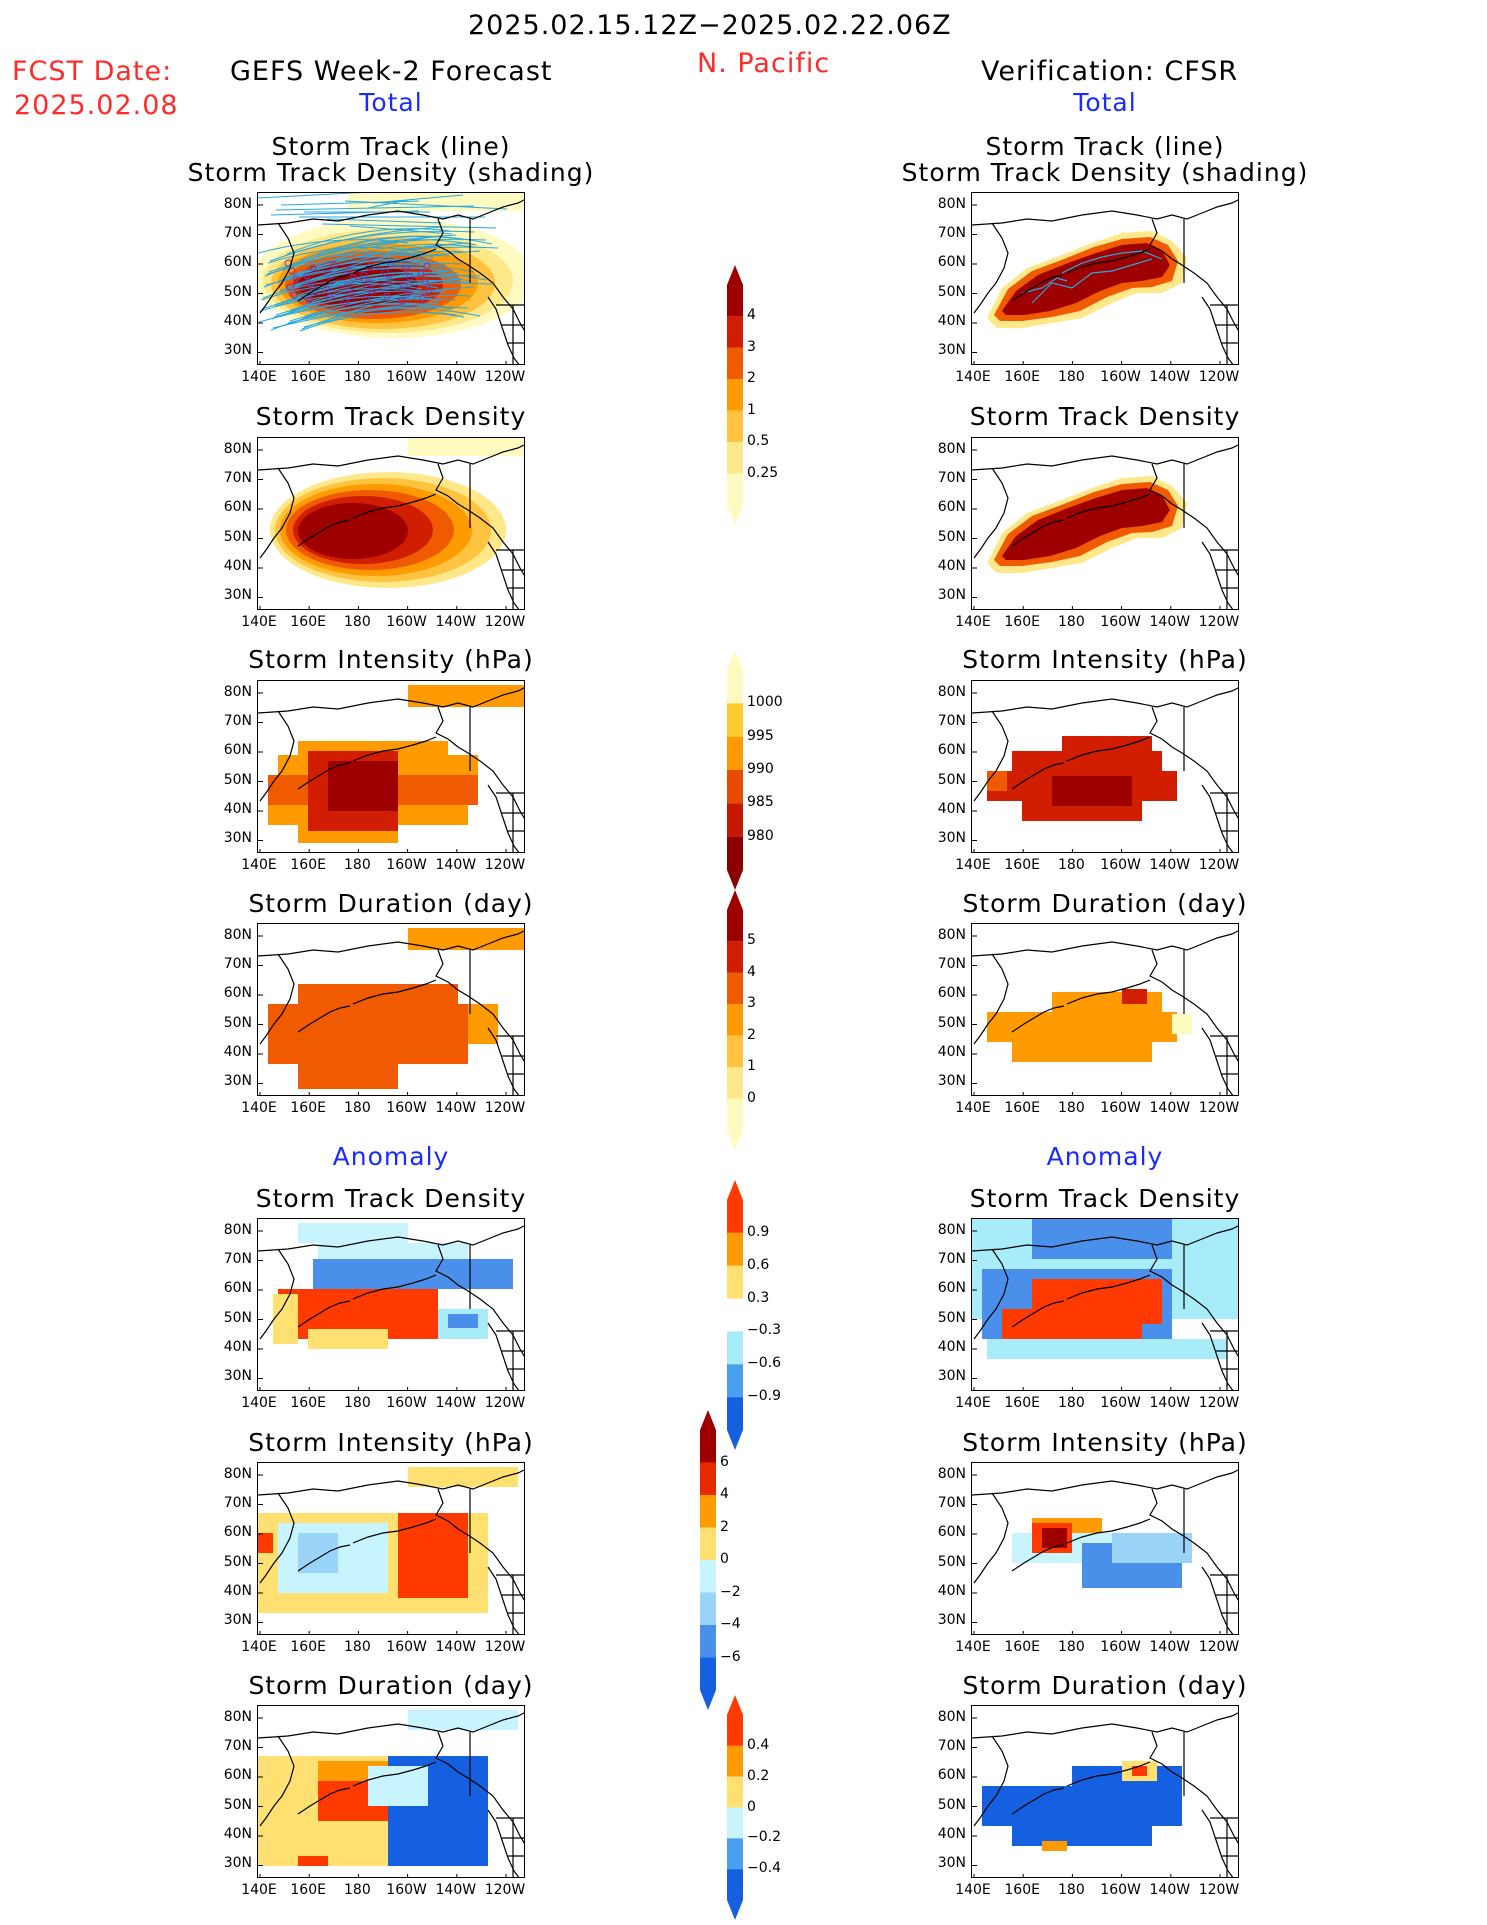  What do you see at coordinates (391, 1685) in the screenshot?
I see `title-anom-duration-left: Storm Duration (day)` at bounding box center [391, 1685].